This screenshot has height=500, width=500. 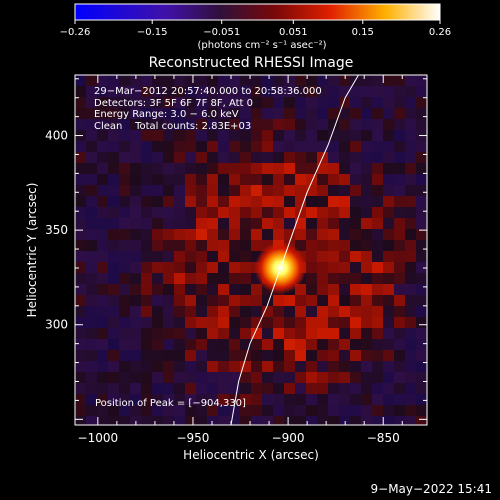 What do you see at coordinates (221, 32) in the screenshot?
I see `colorbar-tick-label: −0.051` at bounding box center [221, 32].